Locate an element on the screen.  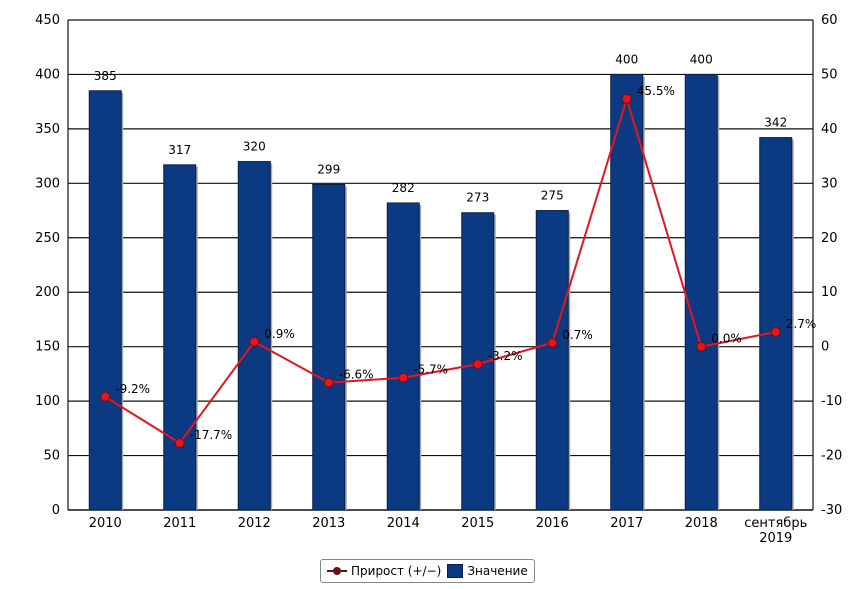
x-tick-label: 2010 is located at coordinates (105, 523).